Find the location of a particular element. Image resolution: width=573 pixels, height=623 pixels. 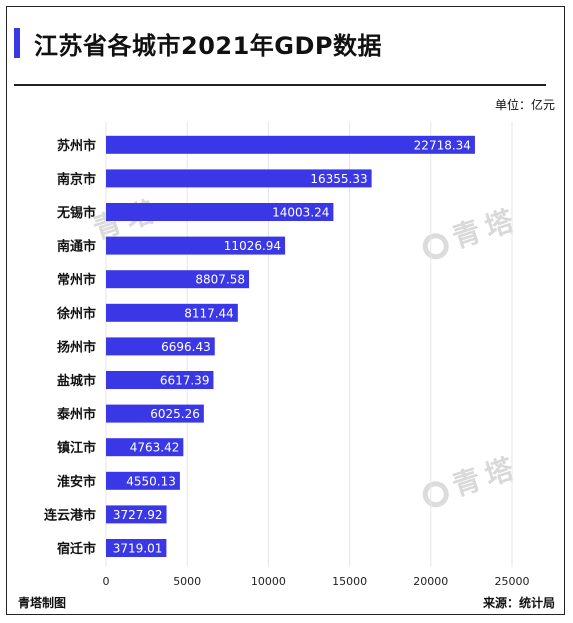

category-label: 常州市 is located at coordinates (76, 280).